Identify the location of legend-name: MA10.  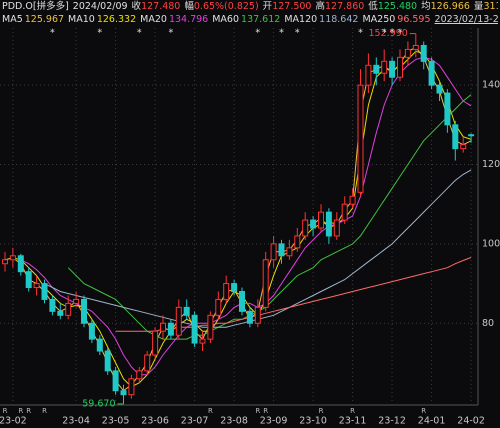
(81, 19).